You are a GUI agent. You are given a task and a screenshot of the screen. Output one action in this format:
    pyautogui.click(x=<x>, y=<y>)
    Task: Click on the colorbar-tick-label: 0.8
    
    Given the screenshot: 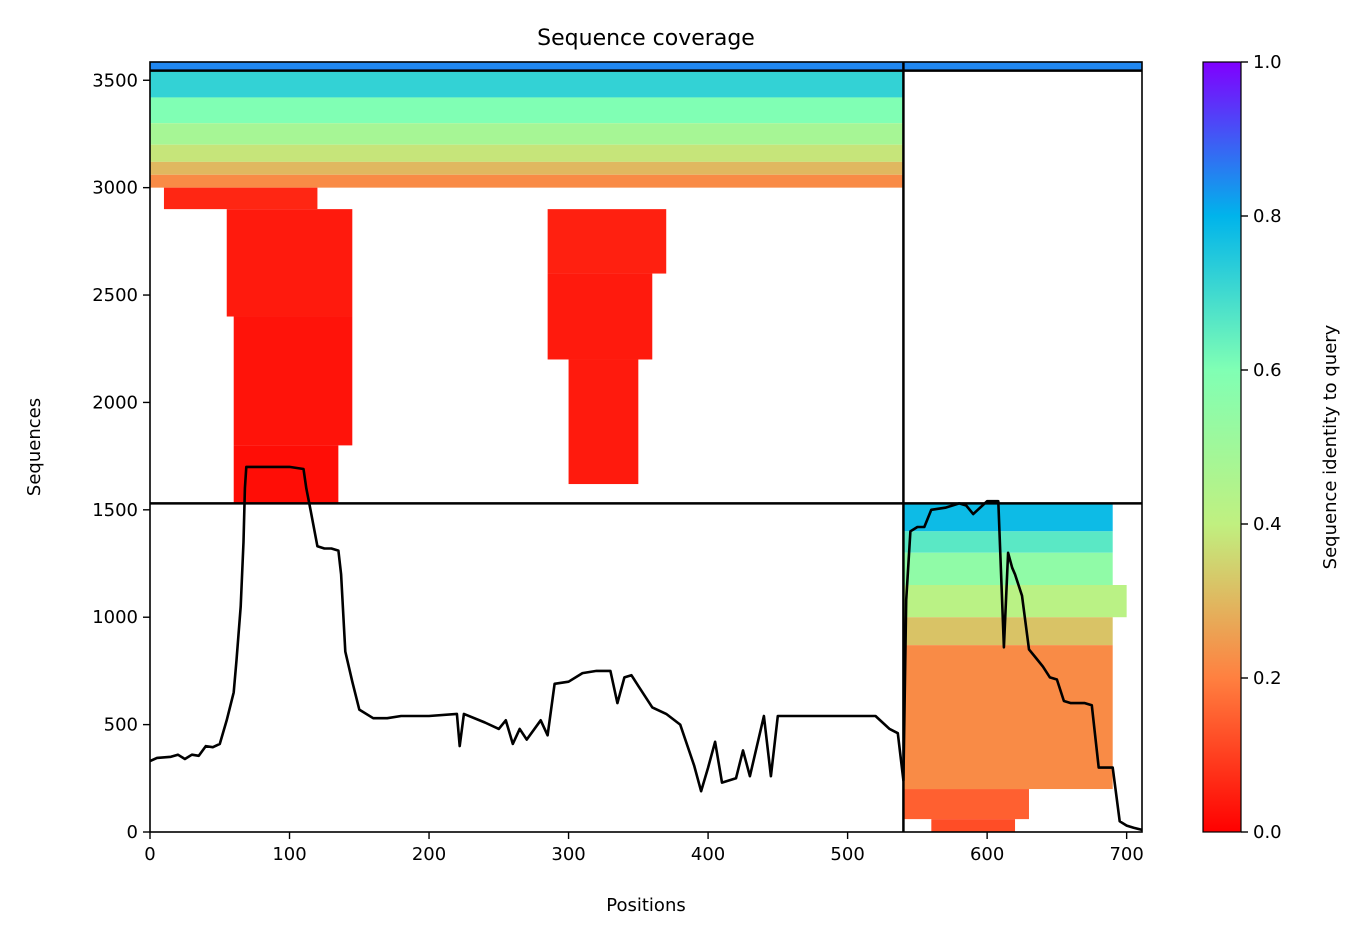 What is the action you would take?
    pyautogui.click(x=1267, y=216)
    